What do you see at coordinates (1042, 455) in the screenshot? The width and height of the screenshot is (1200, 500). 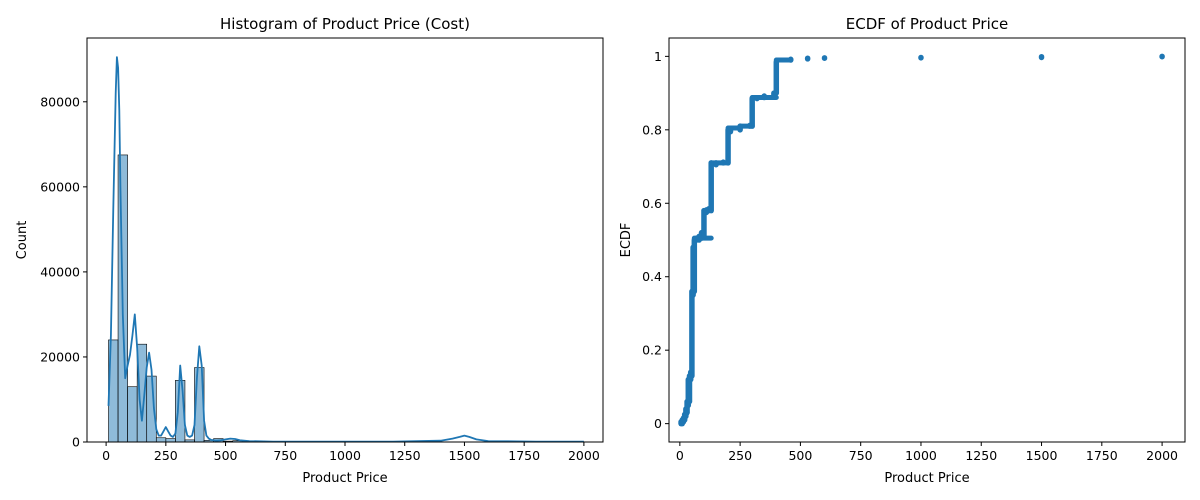 I see `ecdf-x-tick-label: 1500` at bounding box center [1042, 455].